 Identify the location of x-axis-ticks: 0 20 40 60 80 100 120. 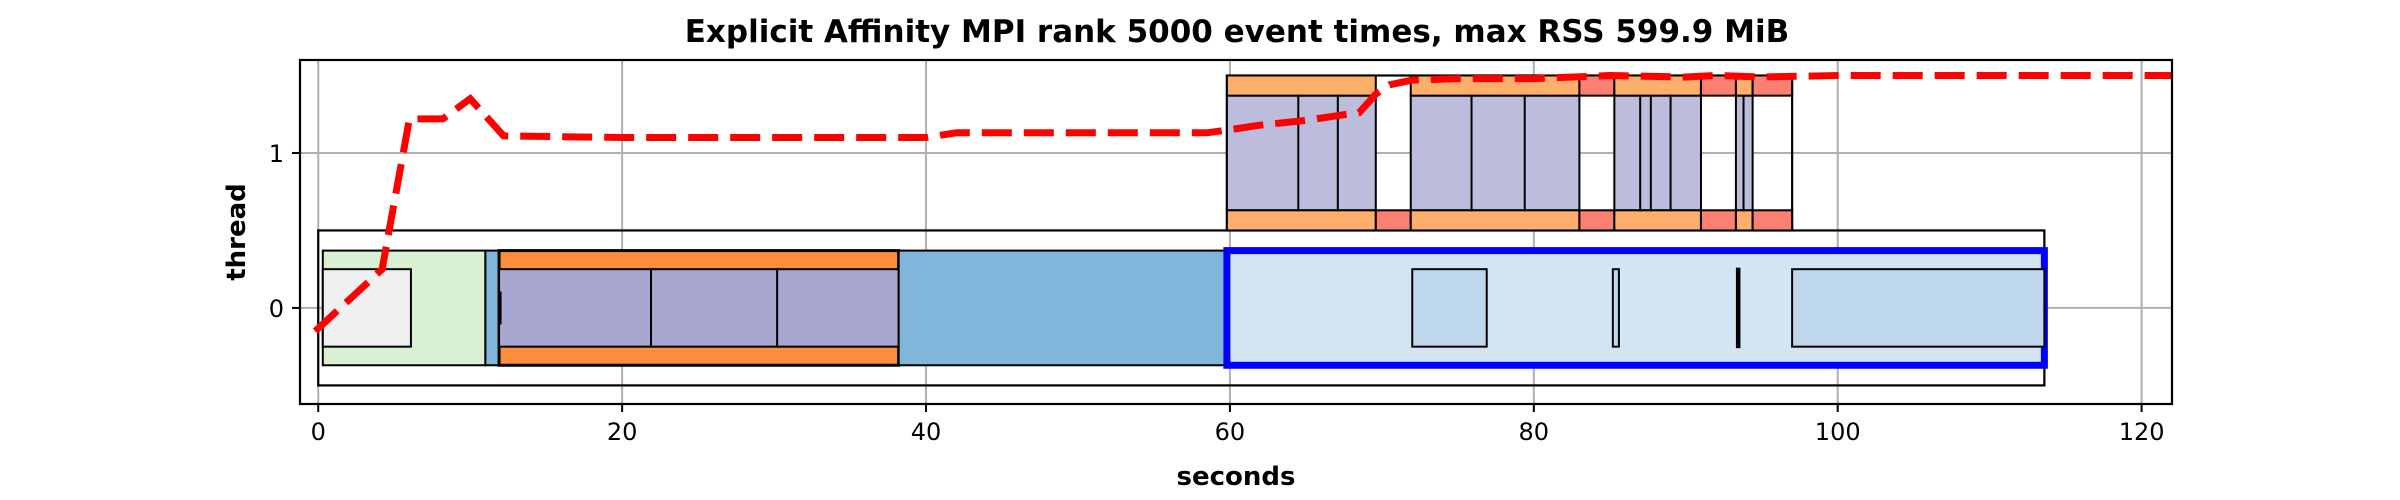
(1238, 425).